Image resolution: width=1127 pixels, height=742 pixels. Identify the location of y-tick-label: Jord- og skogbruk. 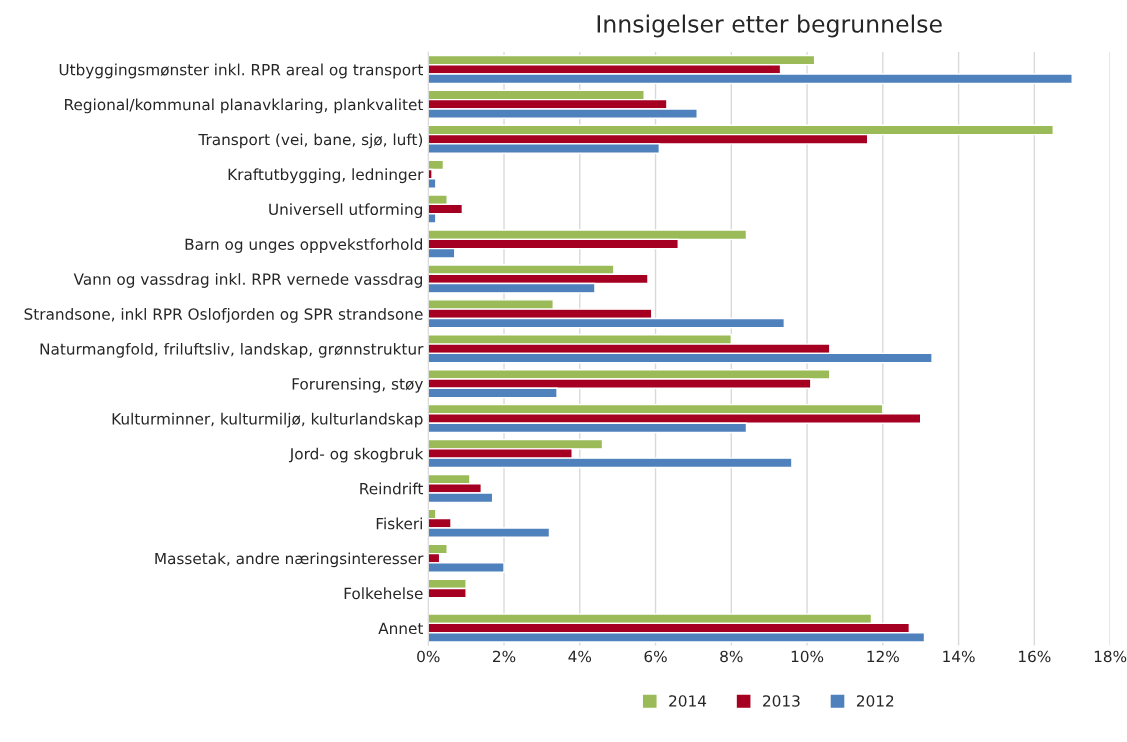
(356, 455).